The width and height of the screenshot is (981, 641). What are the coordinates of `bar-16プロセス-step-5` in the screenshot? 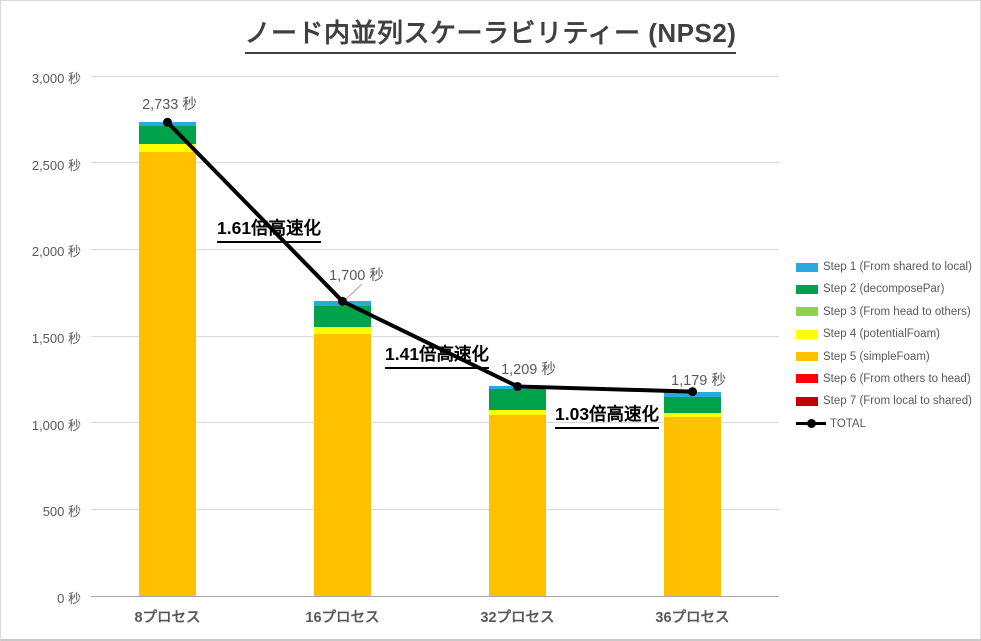 It's located at (342, 465).